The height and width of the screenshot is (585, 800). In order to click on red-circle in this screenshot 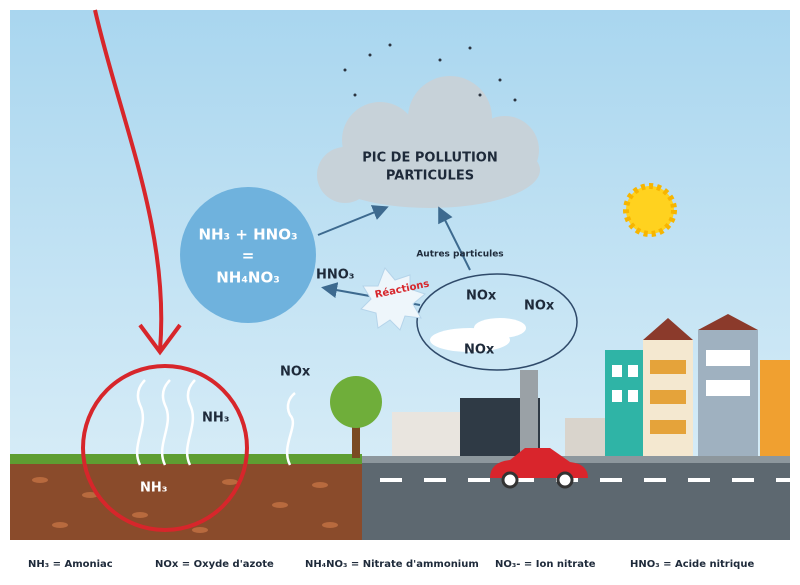, I will do `click(165, 448)`.